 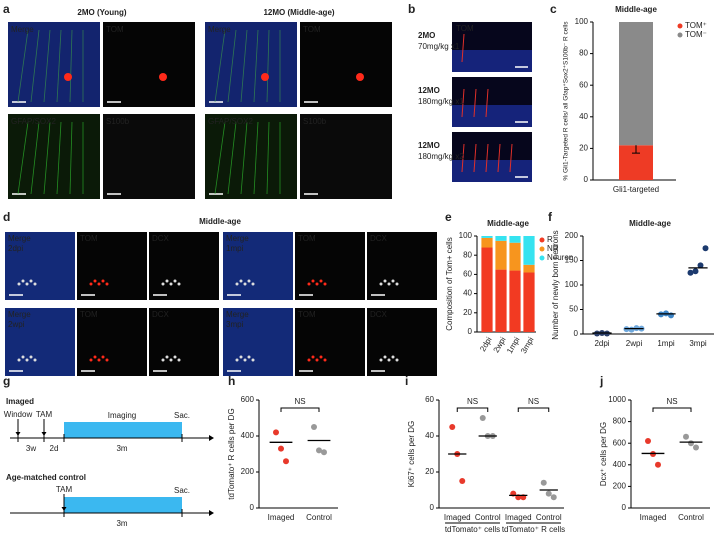 What do you see at coordinates (231, 453) in the screenshot?
I see `y-axis-label: tdTomato⁺ R cells per DG` at bounding box center [231, 453].